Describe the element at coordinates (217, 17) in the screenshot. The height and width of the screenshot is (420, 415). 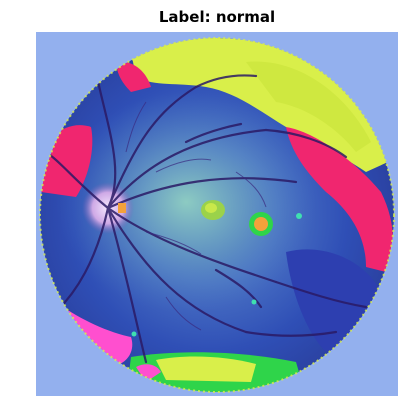
I see `figure-title: Label: normal` at that location.